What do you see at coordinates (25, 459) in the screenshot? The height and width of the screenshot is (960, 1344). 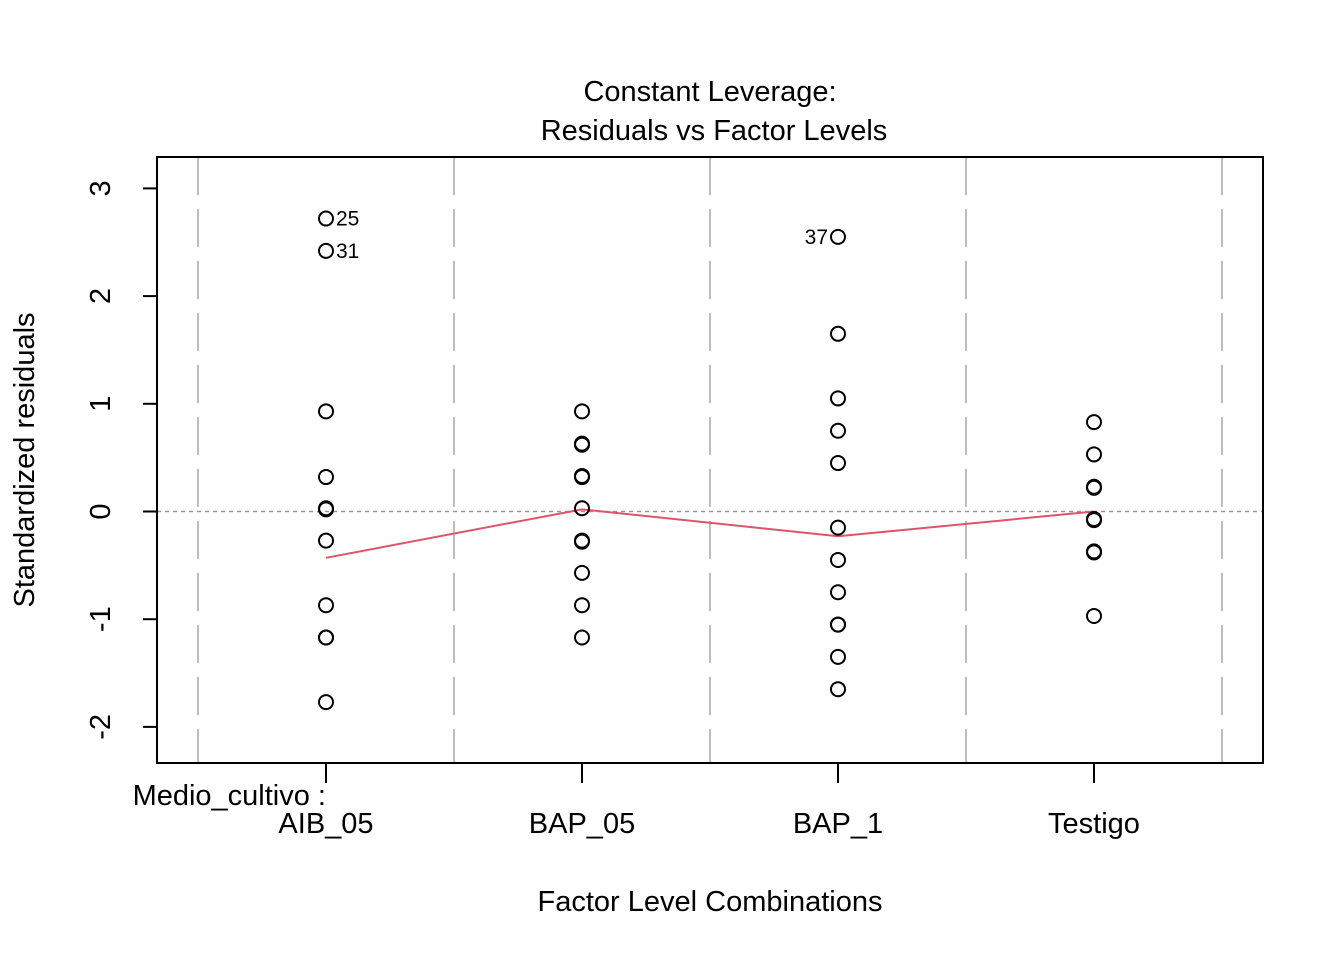 I see `y-axis-title: Standardized residuals` at bounding box center [25, 459].